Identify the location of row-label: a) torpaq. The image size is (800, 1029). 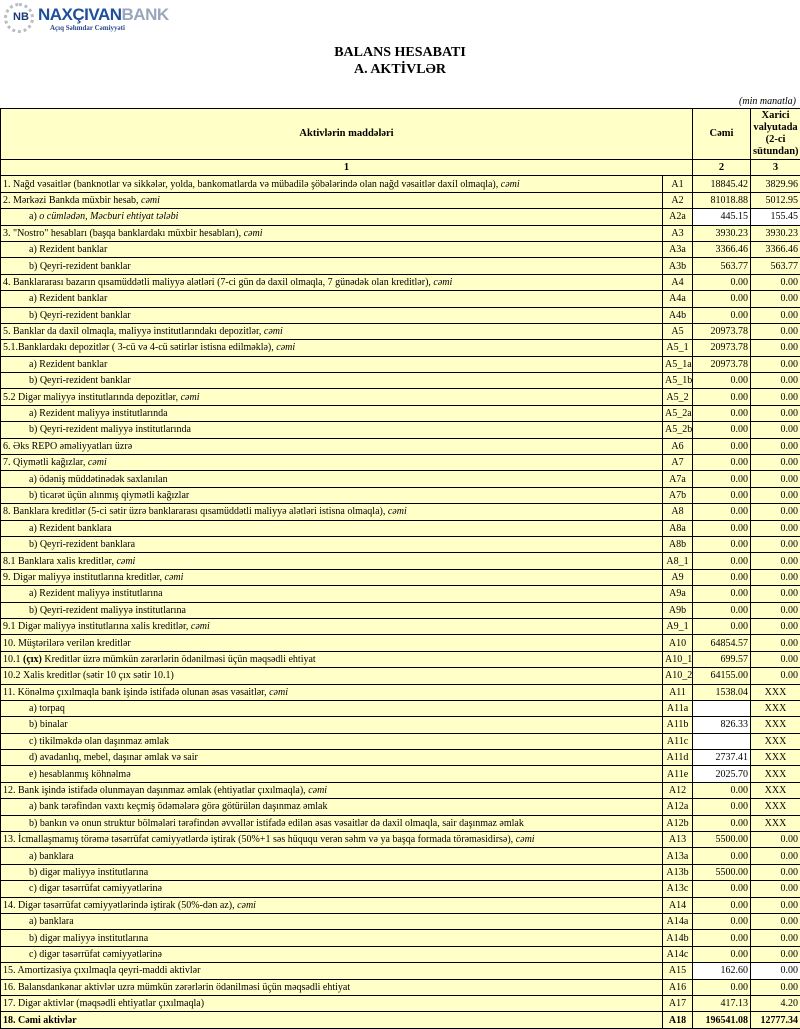
(332, 708).